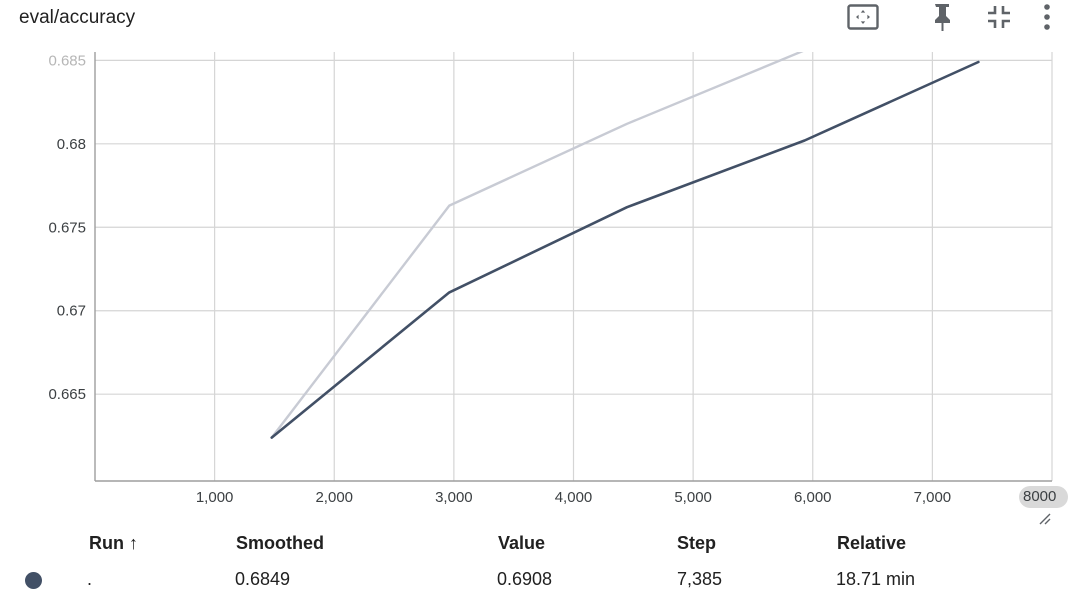 The image size is (1068, 606). Describe the element at coordinates (454, 497) in the screenshot. I see `x-tick-label: 3,000` at that location.